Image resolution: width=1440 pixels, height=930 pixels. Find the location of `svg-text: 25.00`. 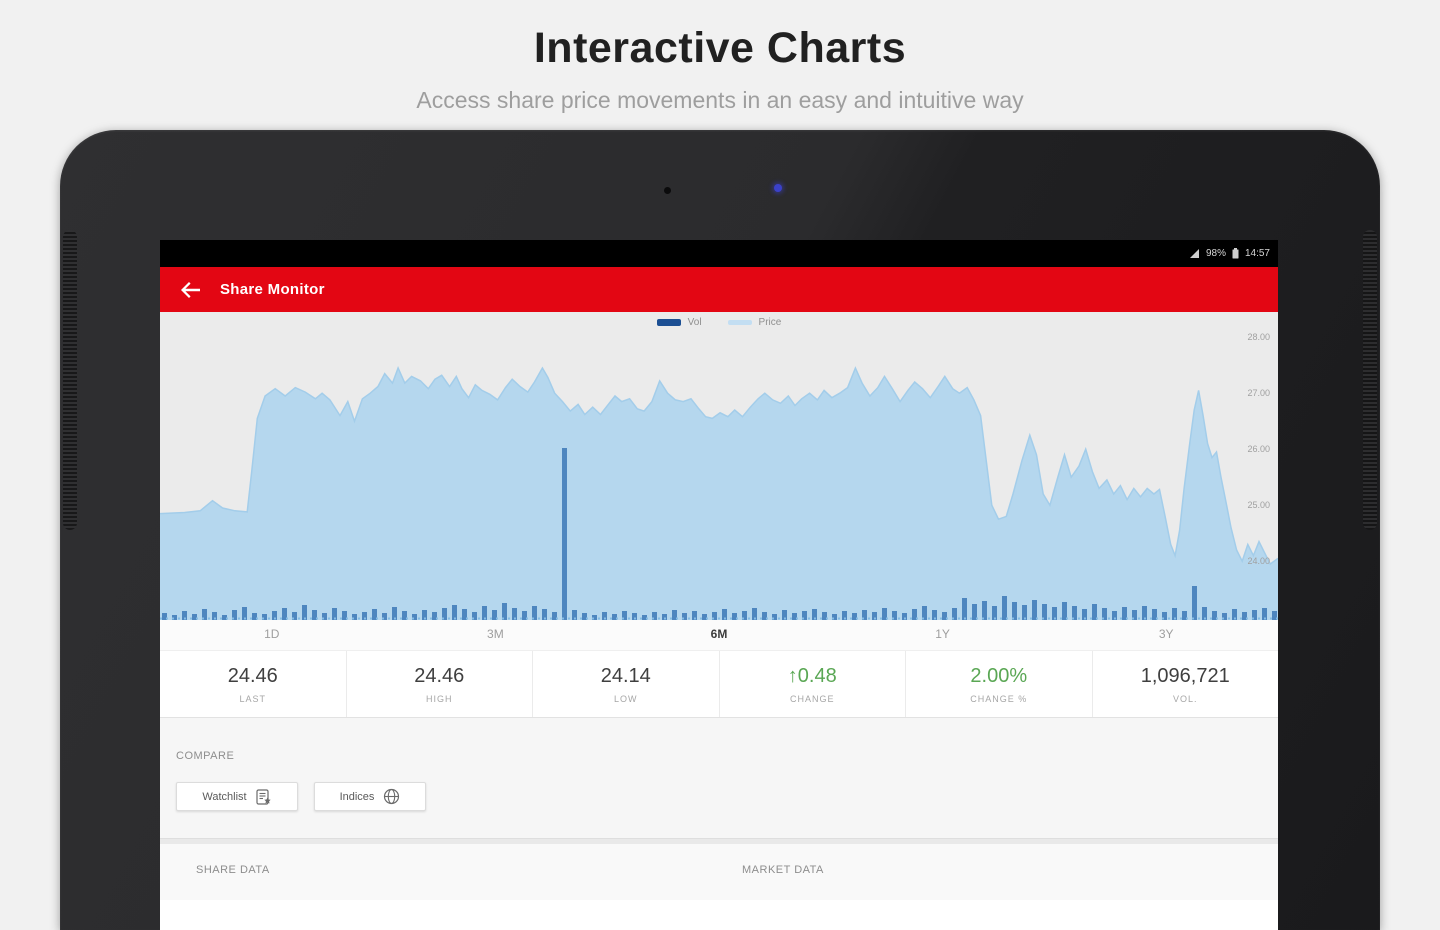

svg-text: 25.00 is located at coordinates (1258, 505).